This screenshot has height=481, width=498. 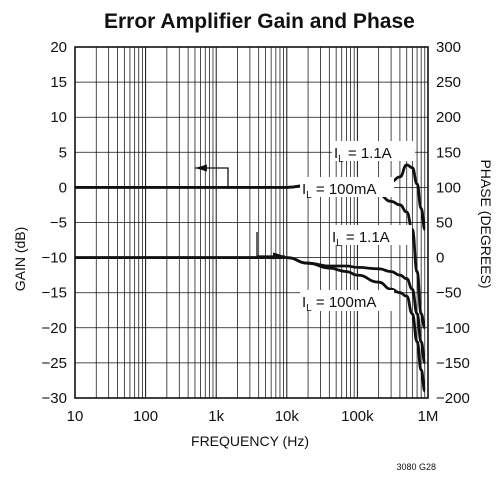 What do you see at coordinates (448, 117) in the screenshot?
I see `right-tick-label: 200` at bounding box center [448, 117].